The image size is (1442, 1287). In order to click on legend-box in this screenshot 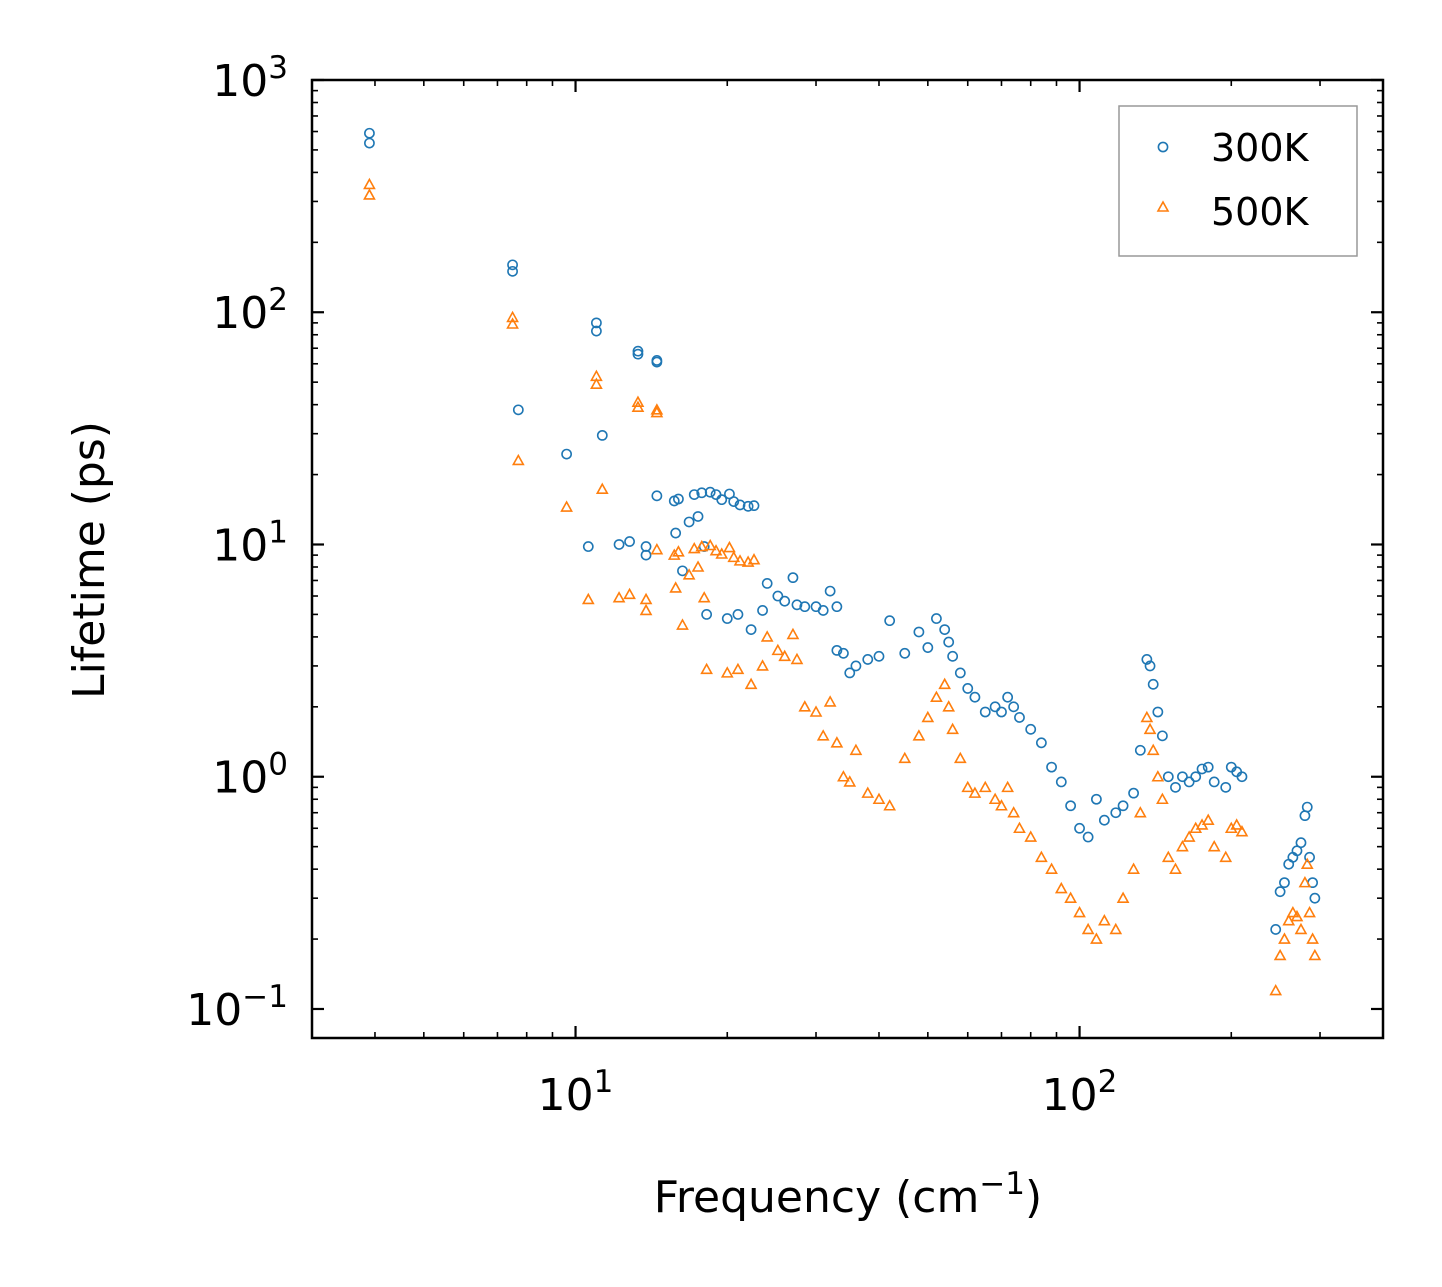, I will do `click(1238, 181)`.